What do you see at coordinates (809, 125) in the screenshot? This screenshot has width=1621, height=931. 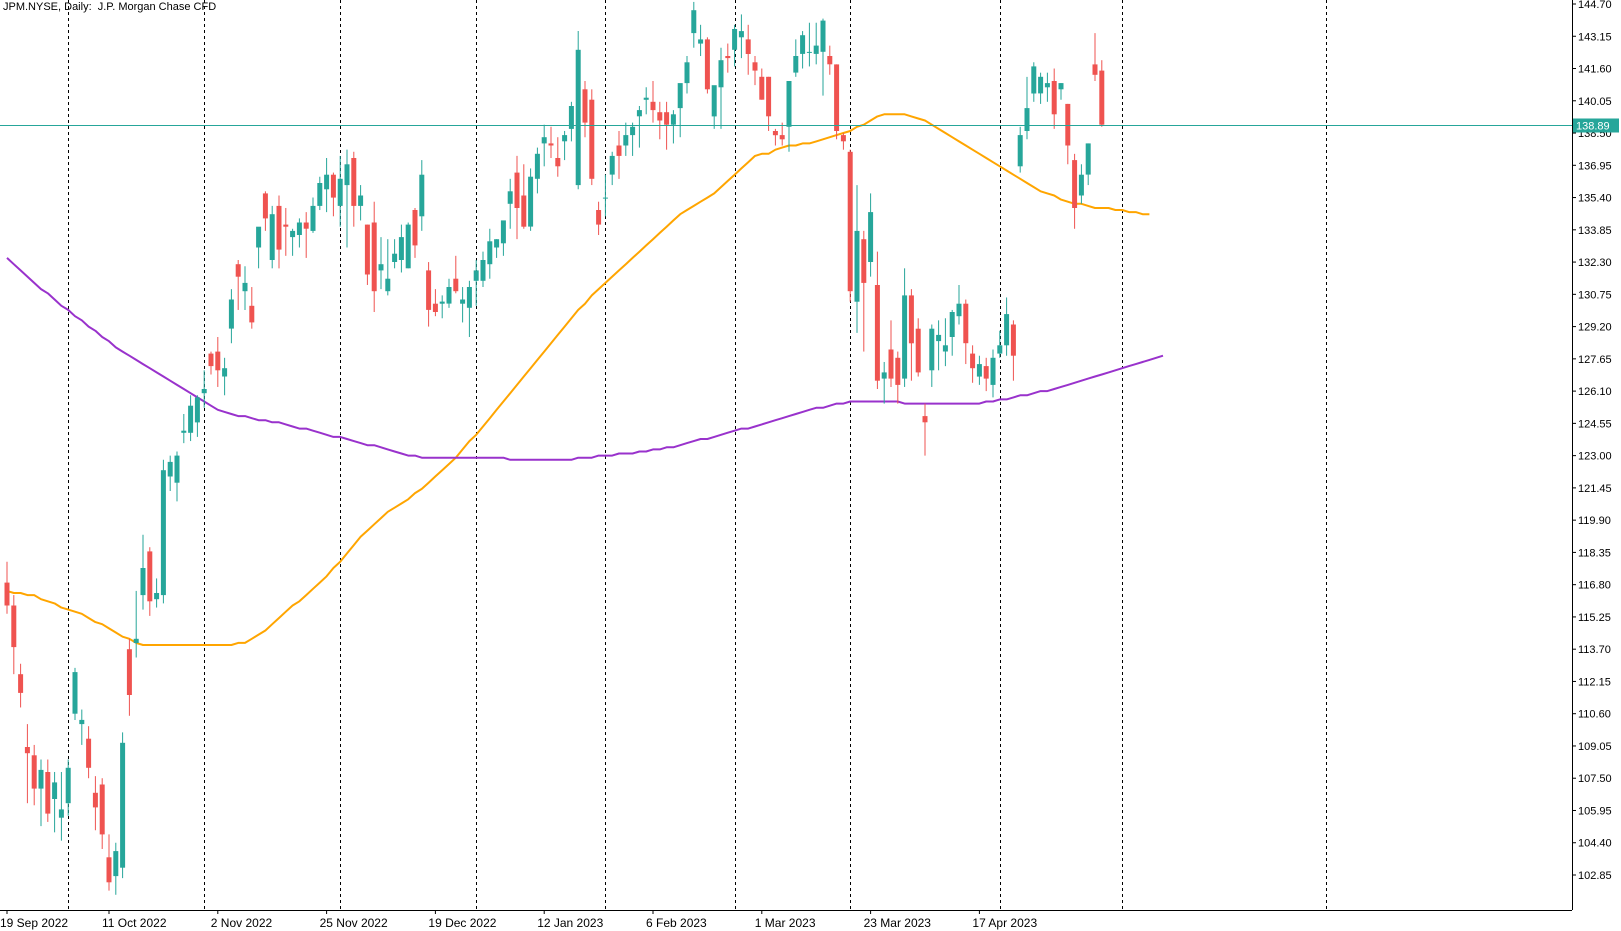 I see `current-price-line: 138.89` at bounding box center [809, 125].